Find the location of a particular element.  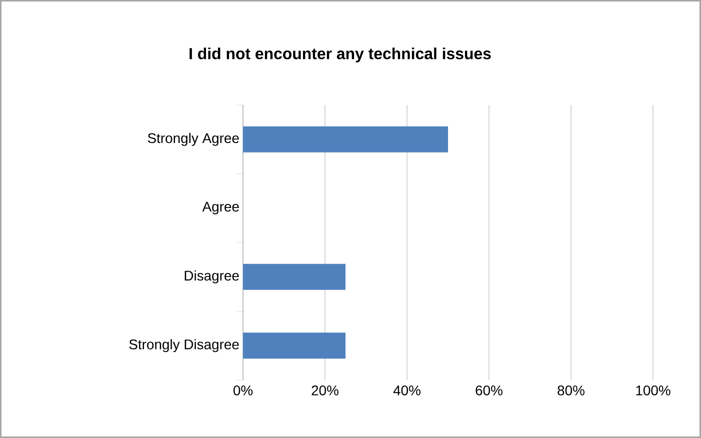

x-tick-label: 40% is located at coordinates (406, 390).